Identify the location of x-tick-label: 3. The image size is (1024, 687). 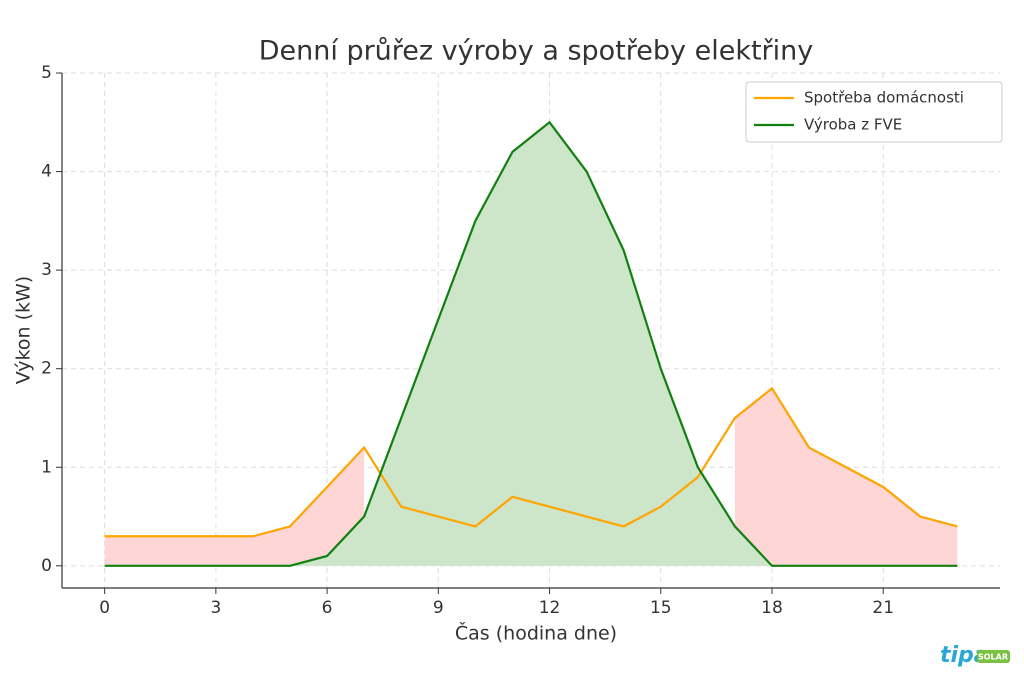
(215, 608).